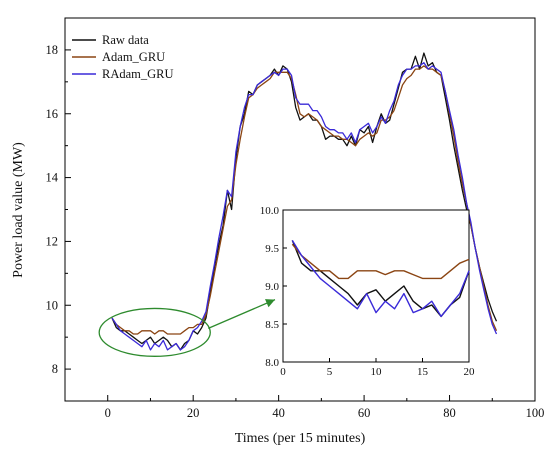 This screenshot has height=459, width=550. I want to click on x-tick-label: 60, so click(364, 413).